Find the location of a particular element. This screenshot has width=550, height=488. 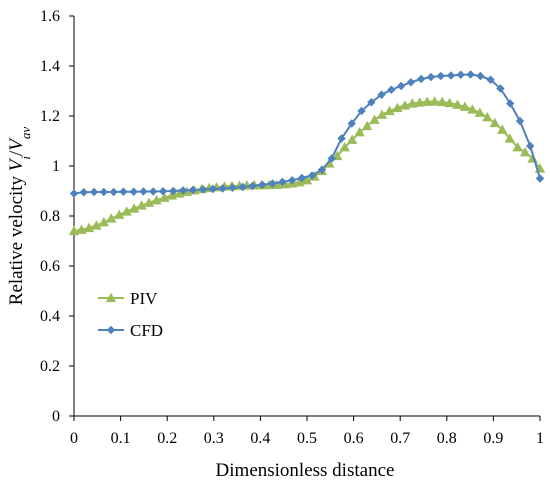

y-axis-label-part: av is located at coordinates (25, 133).